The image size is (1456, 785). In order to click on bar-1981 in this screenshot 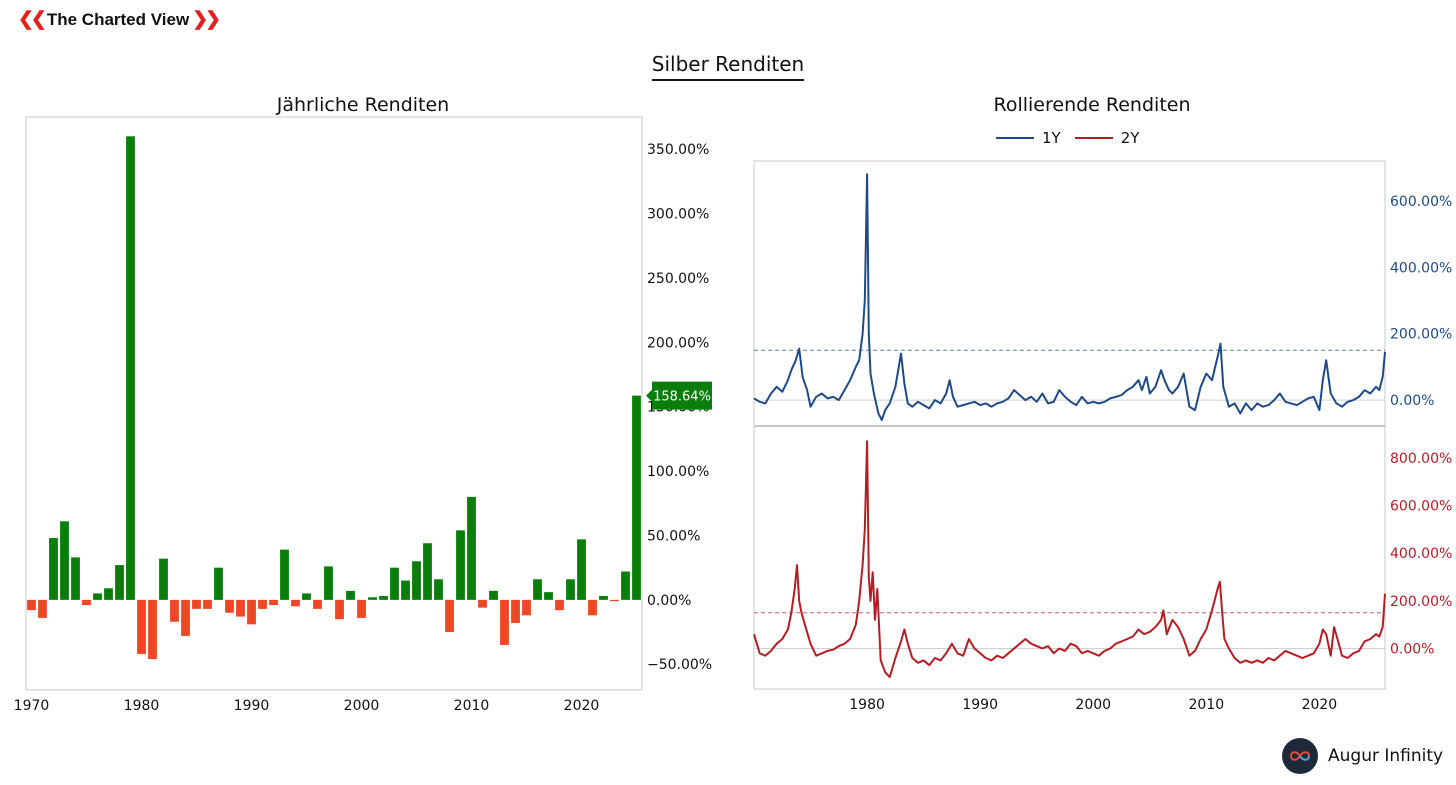, I will do `click(152, 629)`.